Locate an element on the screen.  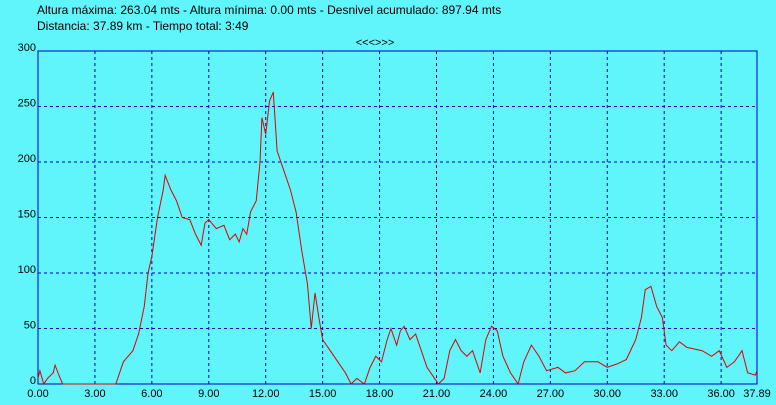
x-tick-label: 15.00 is located at coordinates (323, 394).